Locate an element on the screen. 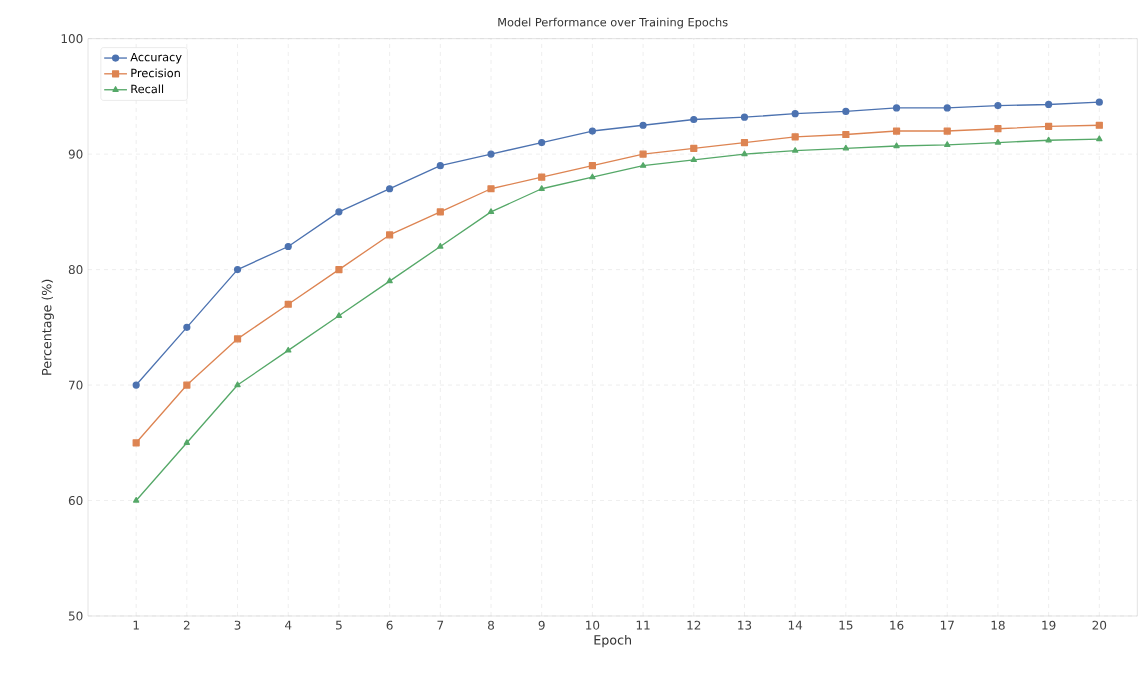 This screenshot has height=680, width=1140. y-tick-label: 90 is located at coordinates (75, 154).